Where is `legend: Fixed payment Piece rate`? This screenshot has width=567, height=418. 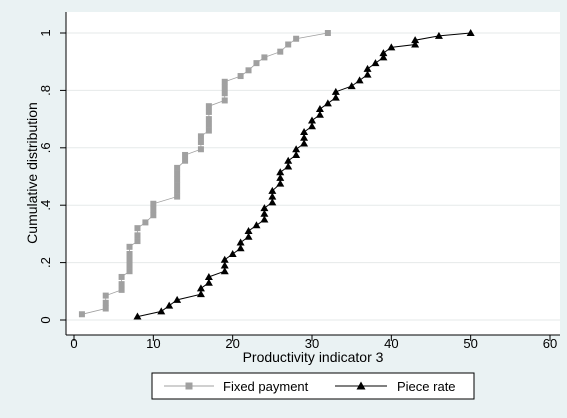 legend: Fixed payment Piece rate is located at coordinates (313, 386).